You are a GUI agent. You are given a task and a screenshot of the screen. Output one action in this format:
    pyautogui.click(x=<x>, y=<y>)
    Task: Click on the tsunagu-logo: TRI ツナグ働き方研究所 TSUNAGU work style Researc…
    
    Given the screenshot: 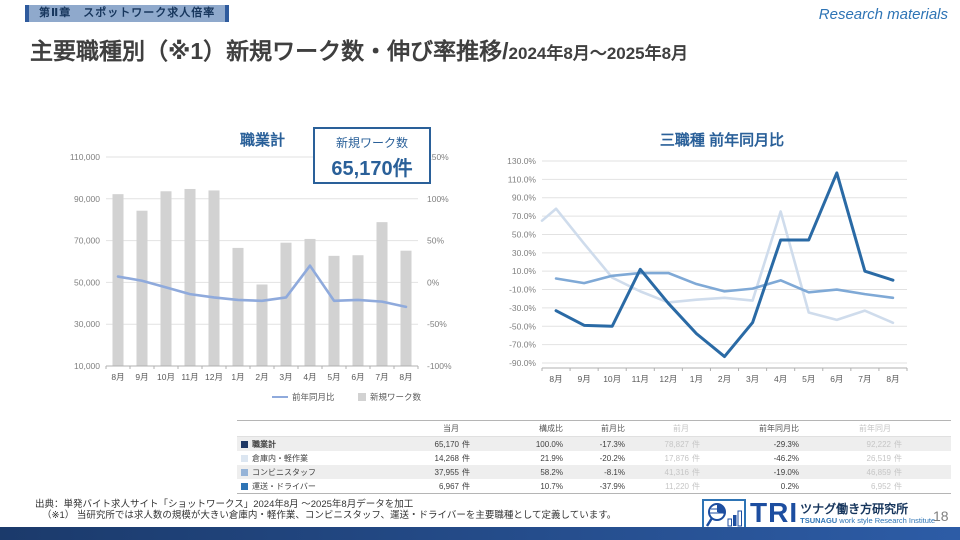 What is the action you would take?
    pyautogui.click(x=818, y=516)
    